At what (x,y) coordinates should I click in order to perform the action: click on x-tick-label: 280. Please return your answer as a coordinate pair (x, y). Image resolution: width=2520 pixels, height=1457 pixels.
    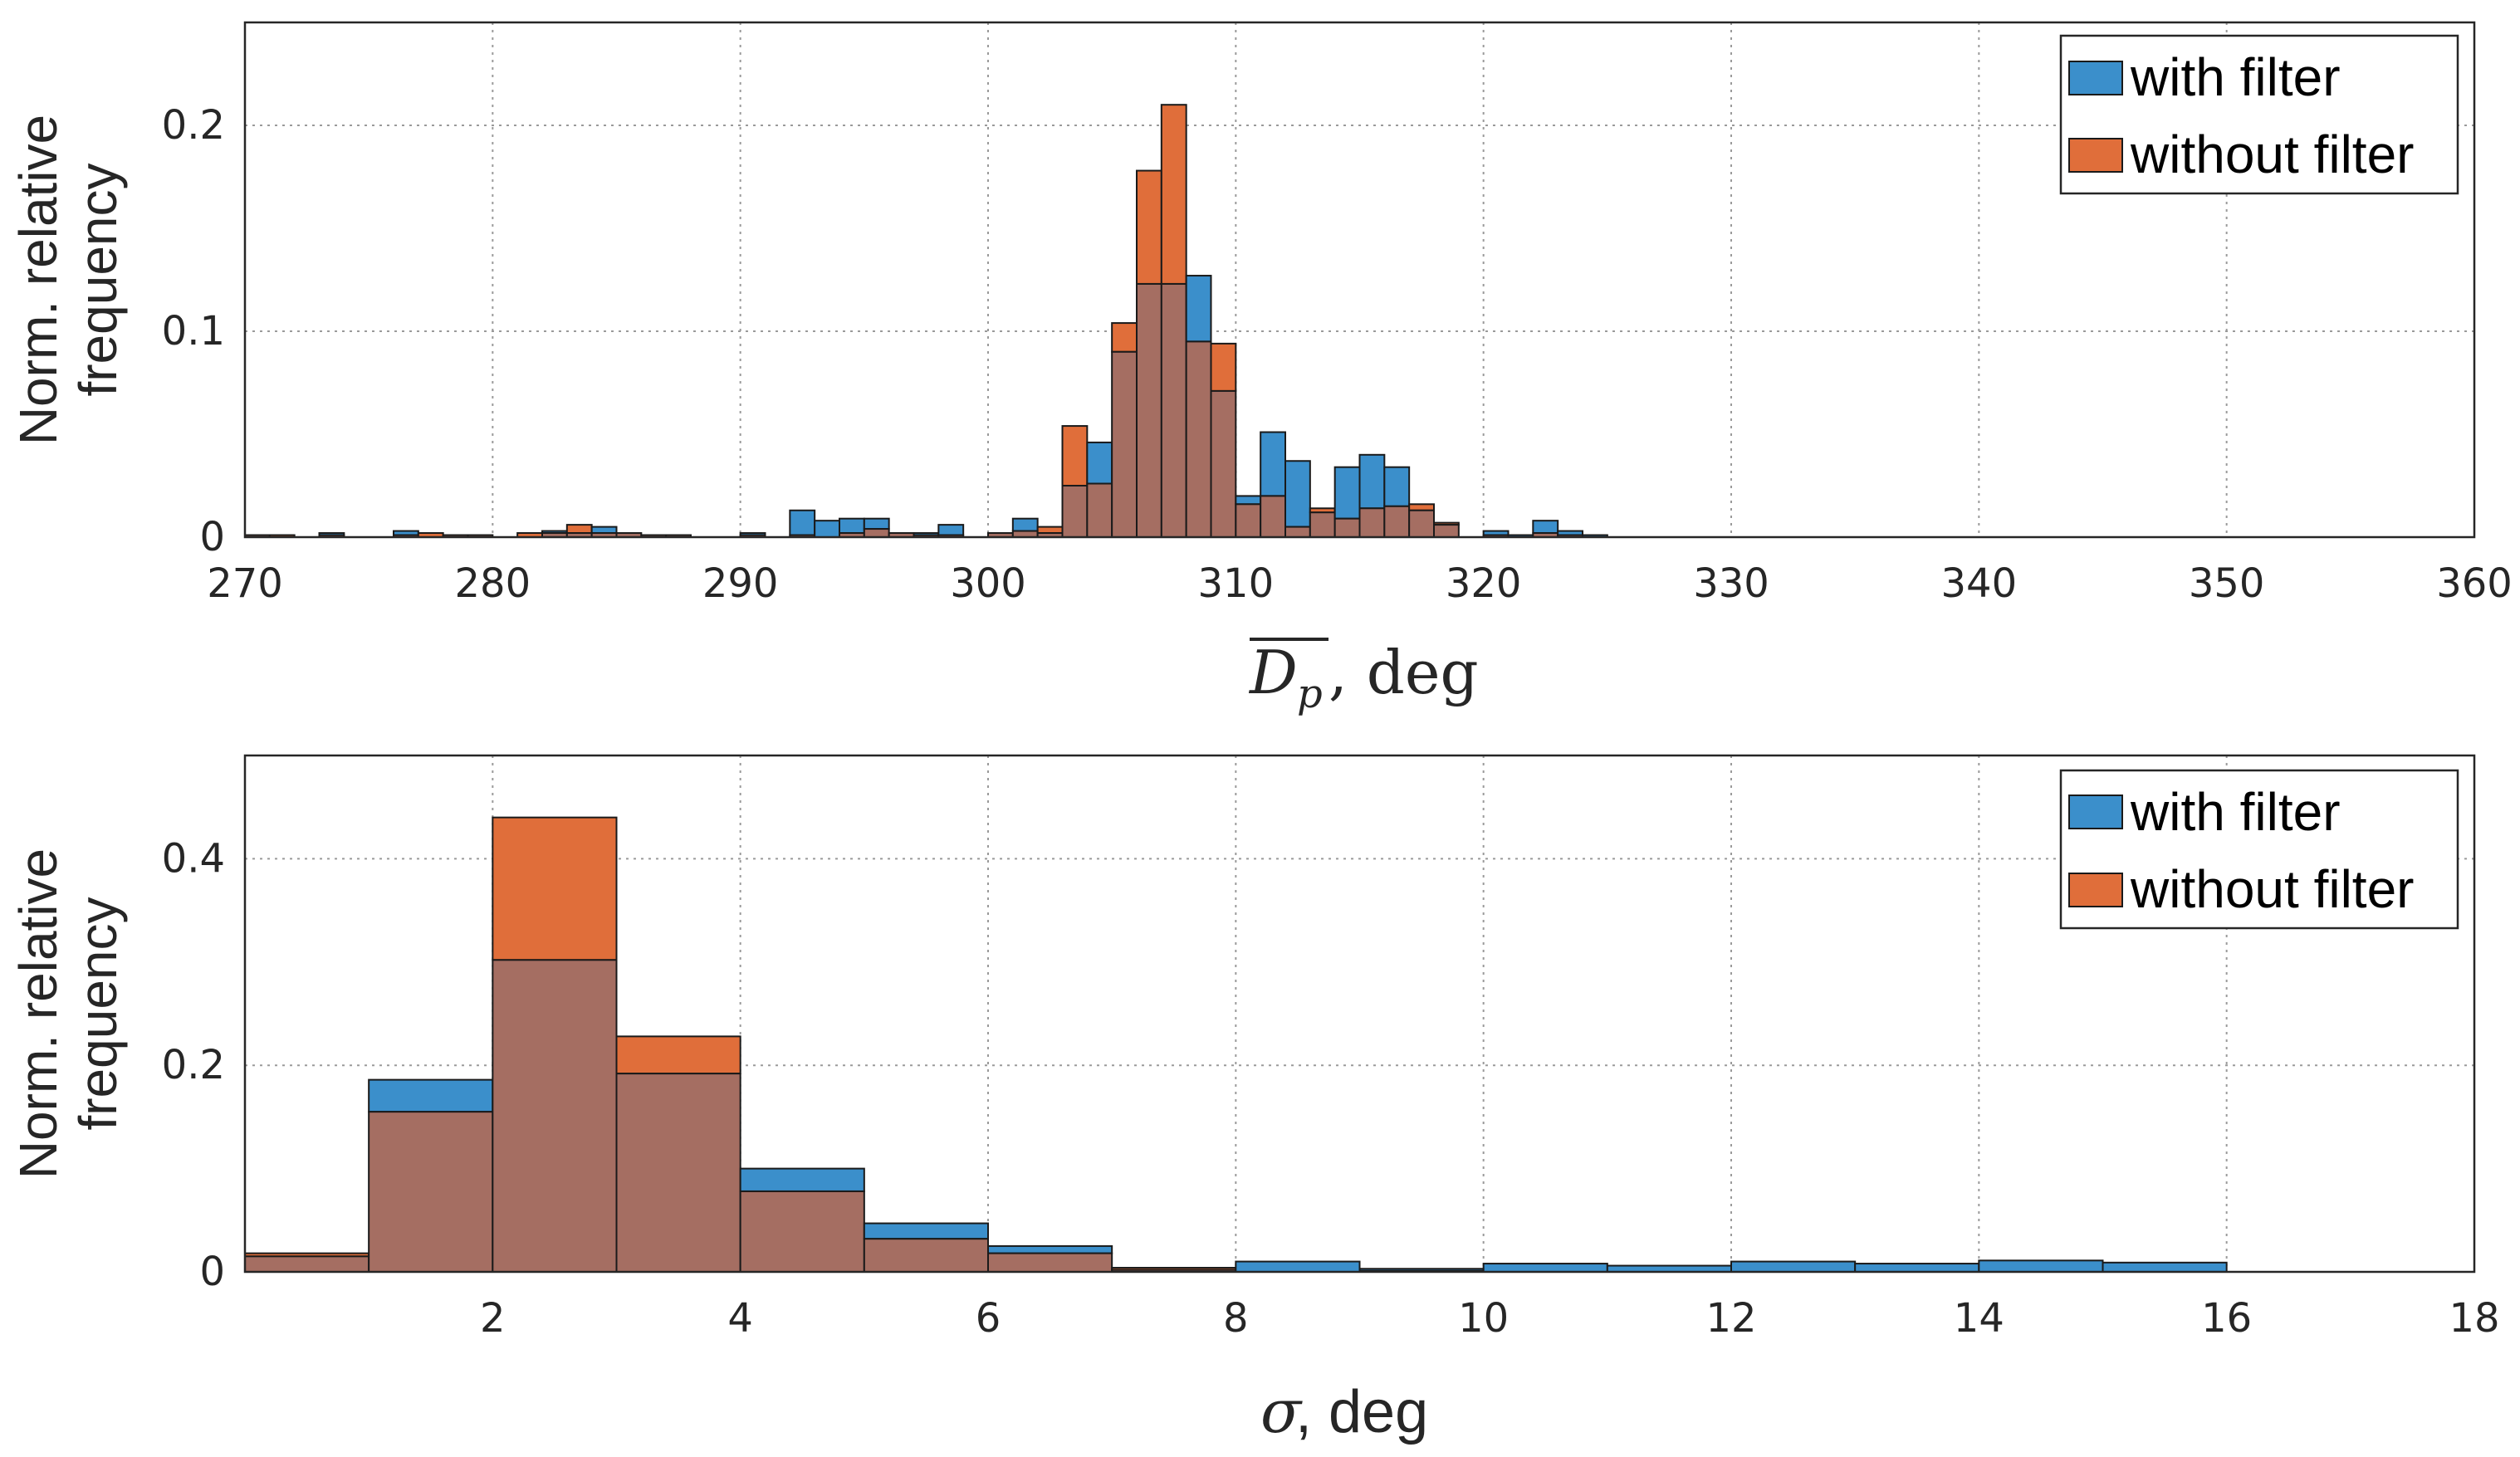
    Looking at the image, I should click on (493, 583).